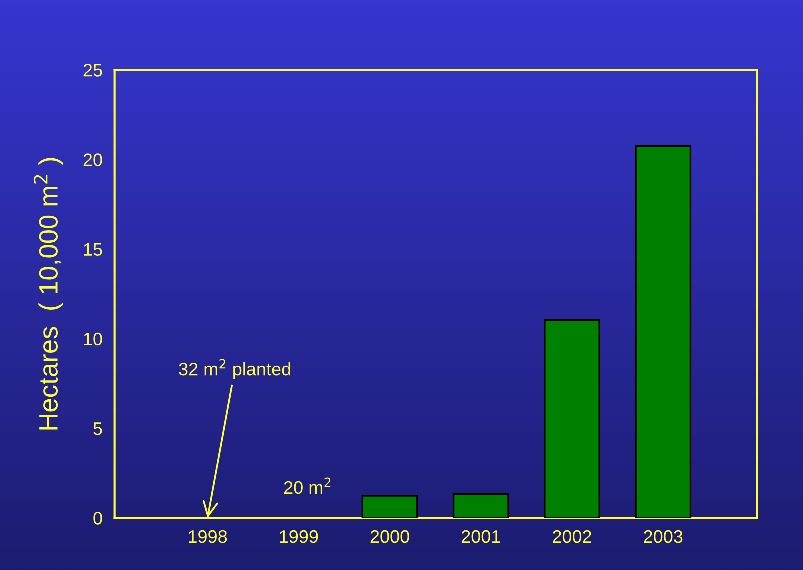 The height and width of the screenshot is (570, 803). What do you see at coordinates (307, 486) in the screenshot?
I see `annotation: 20 m$^{2}$` at bounding box center [307, 486].